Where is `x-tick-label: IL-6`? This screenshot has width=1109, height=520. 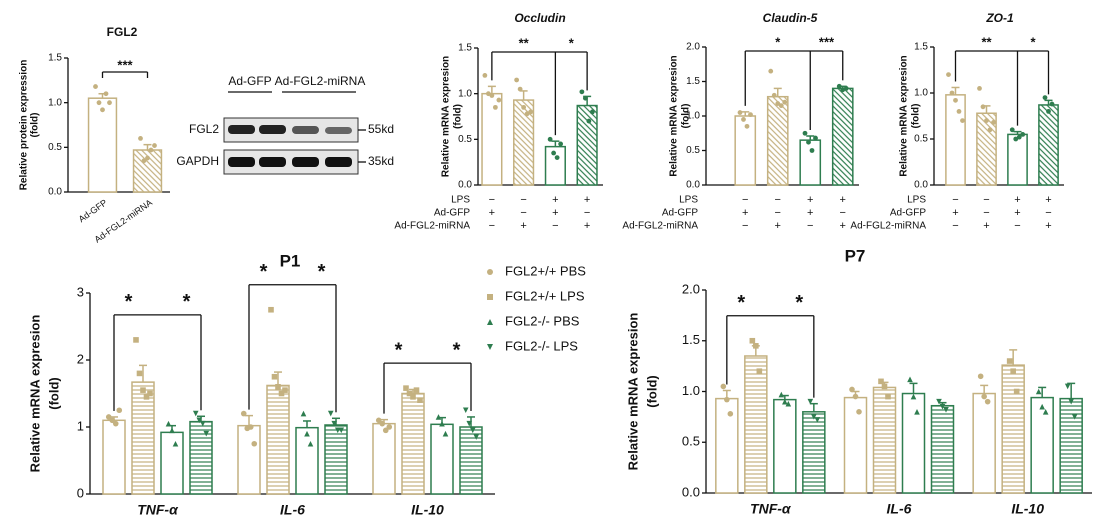
x-tick-label: IL-6 is located at coordinates (292, 510).